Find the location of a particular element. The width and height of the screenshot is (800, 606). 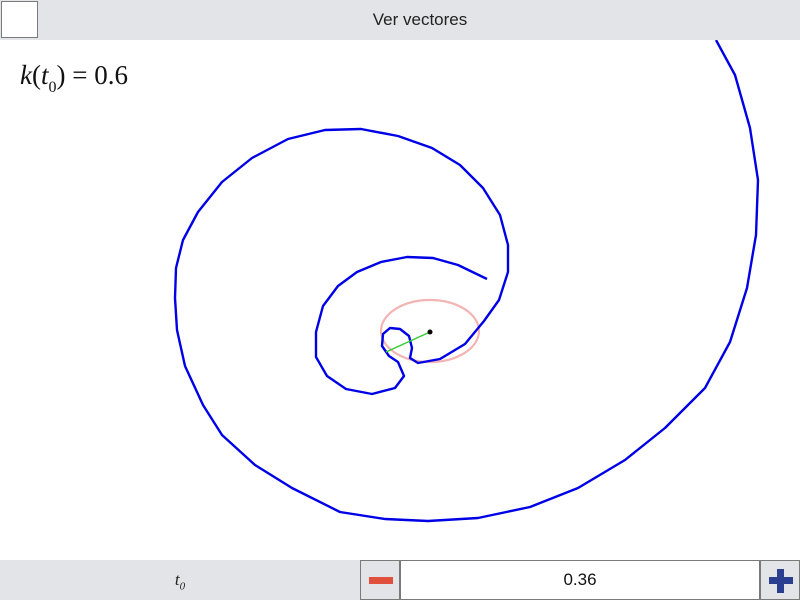

param-sub: 0 is located at coordinates (182, 586).